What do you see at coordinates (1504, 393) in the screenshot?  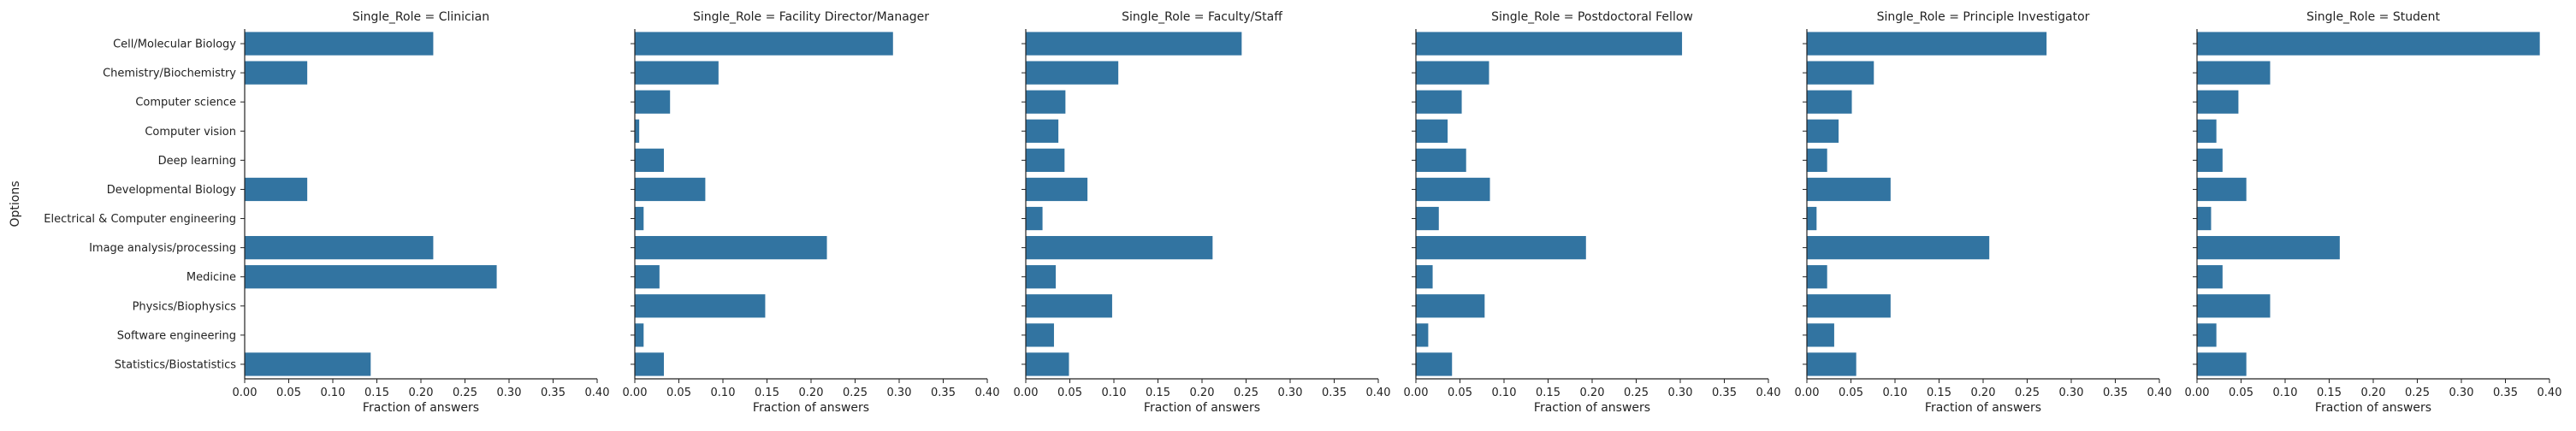 I see `x-tick-label-3-2: 0.10` at bounding box center [1504, 393].